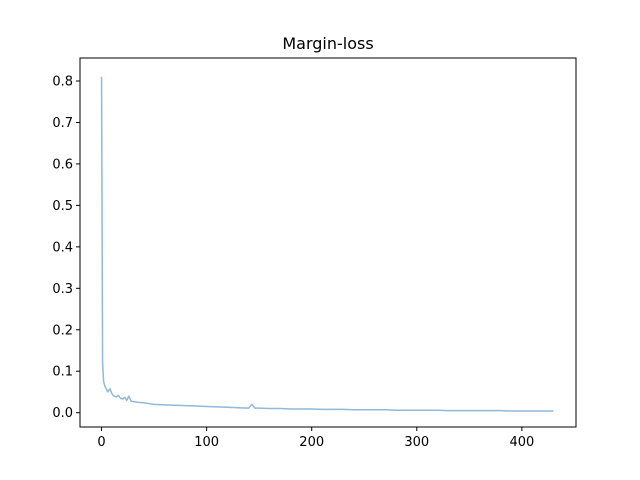  Describe the element at coordinates (101, 442) in the screenshot. I see `x-tick-label: 0` at that location.